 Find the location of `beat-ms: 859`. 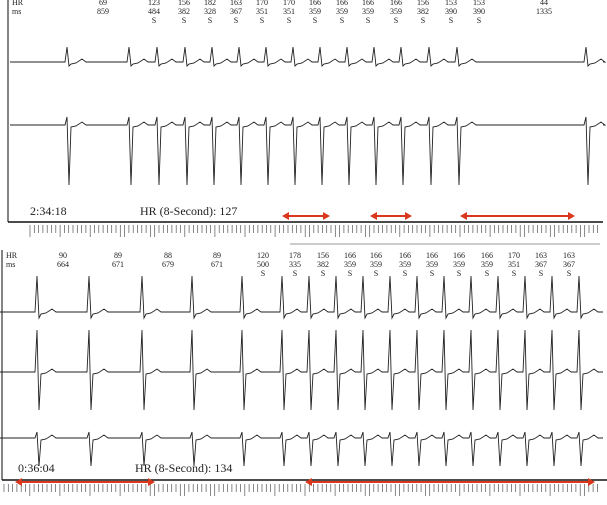

beat-ms: 859 is located at coordinates (103, 11).